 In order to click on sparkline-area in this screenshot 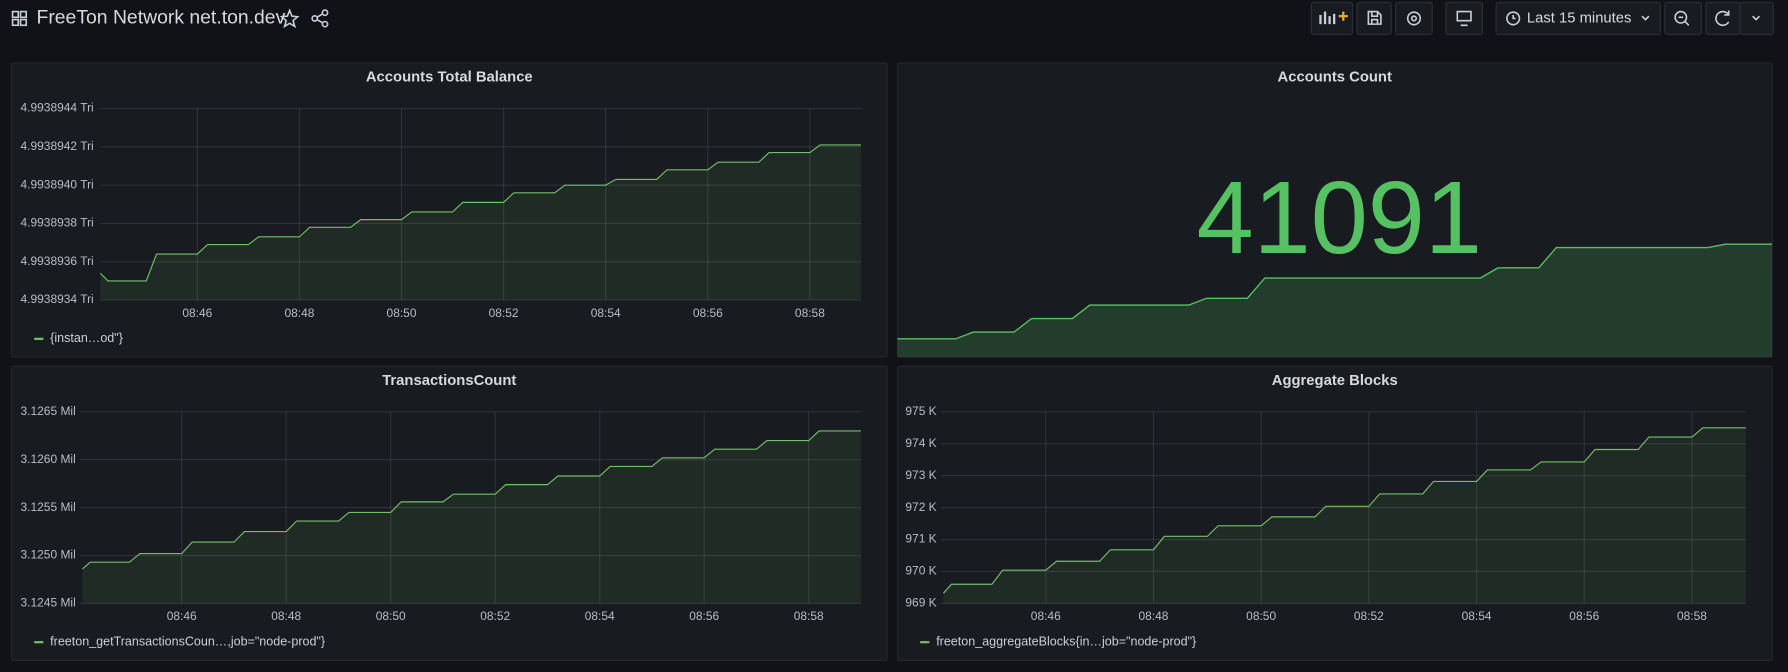, I will do `click(1335, 301)`.